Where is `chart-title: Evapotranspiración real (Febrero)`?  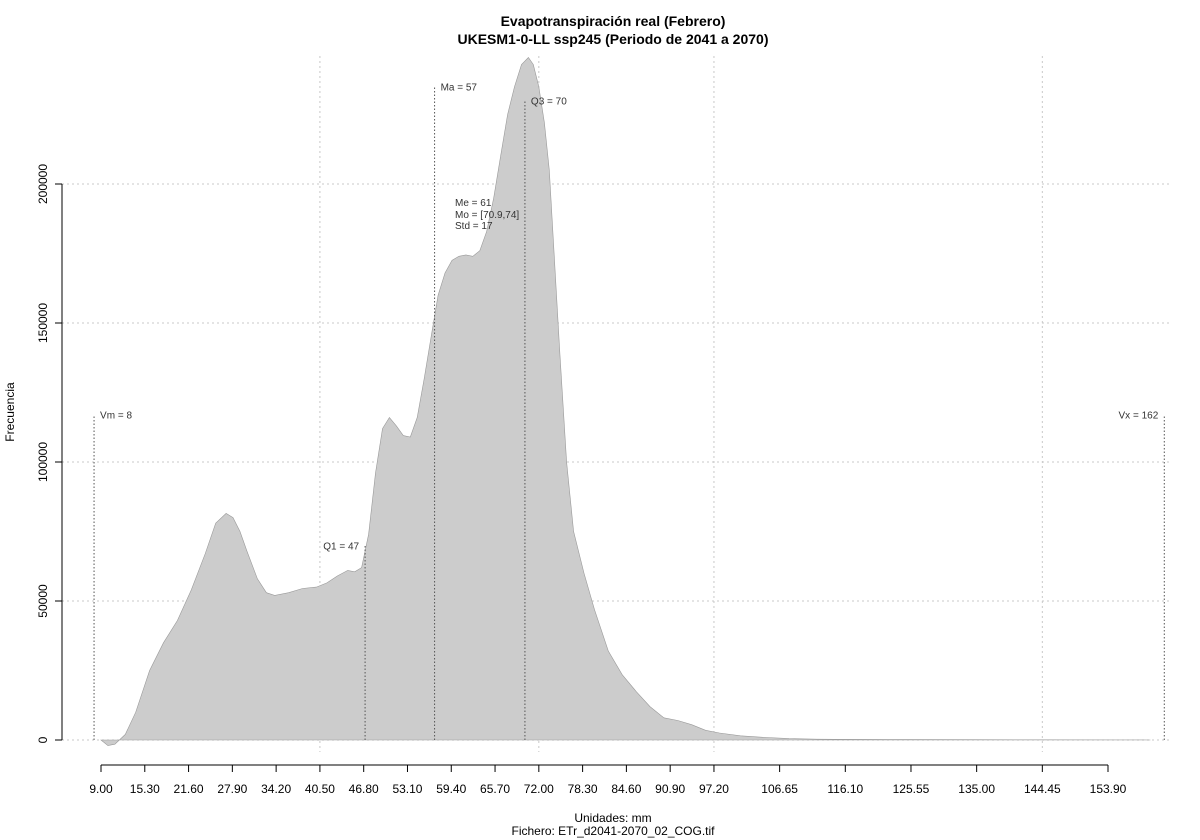
chart-title: Evapotranspiración real (Febrero) is located at coordinates (613, 21).